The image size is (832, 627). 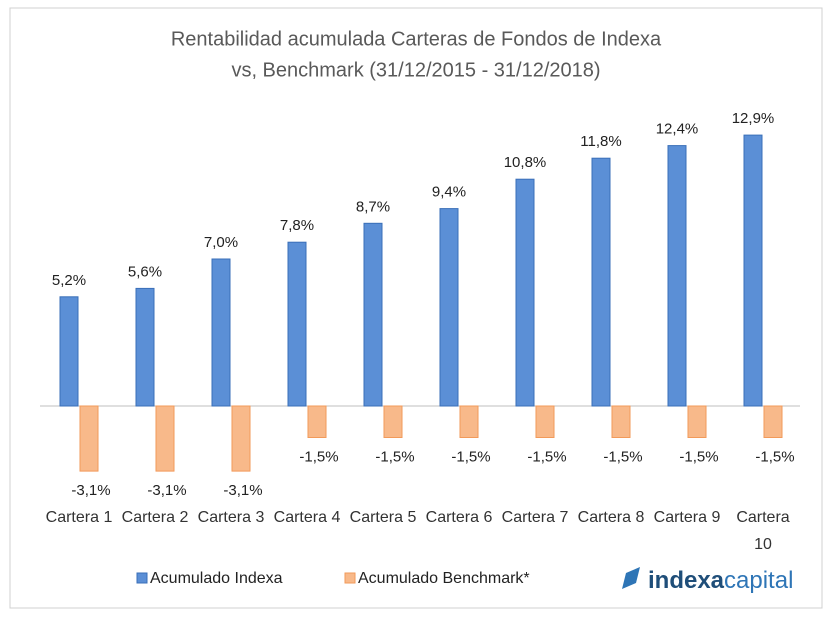 I want to click on value-label: 12,9%, so click(x=753, y=118).